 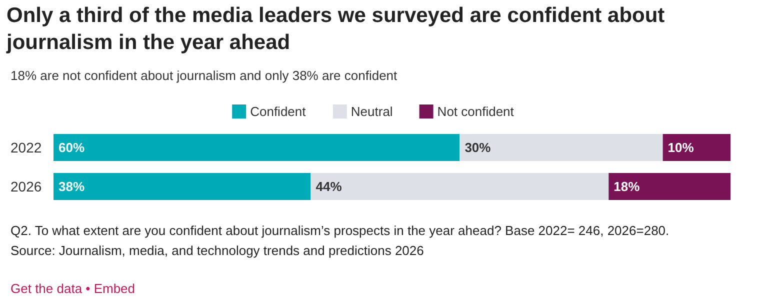 What do you see at coordinates (217, 250) in the screenshot?
I see `source-note: Source: Journalism, media, and technology trends and predictions 2026` at bounding box center [217, 250].